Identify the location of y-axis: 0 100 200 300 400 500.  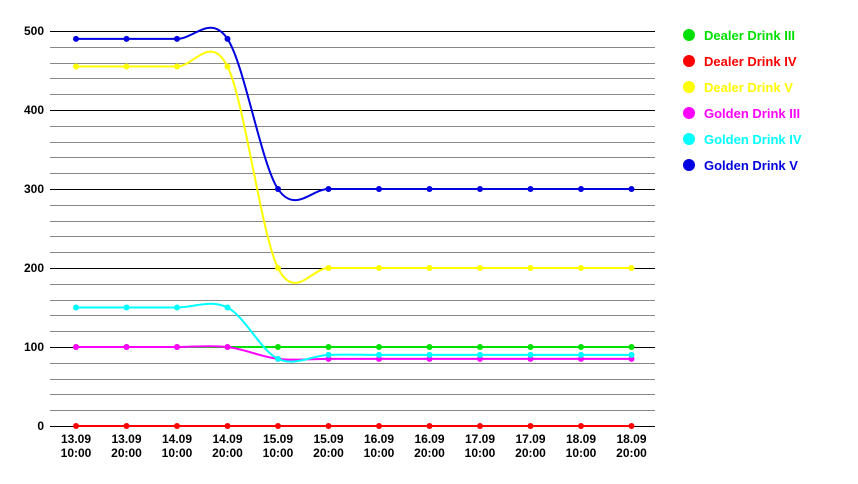
(34, 228).